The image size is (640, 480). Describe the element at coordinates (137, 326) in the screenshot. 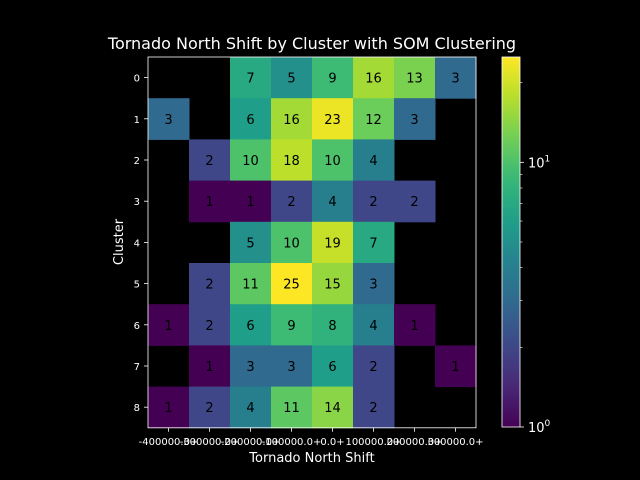

I see `y-tick-label: 6` at that location.